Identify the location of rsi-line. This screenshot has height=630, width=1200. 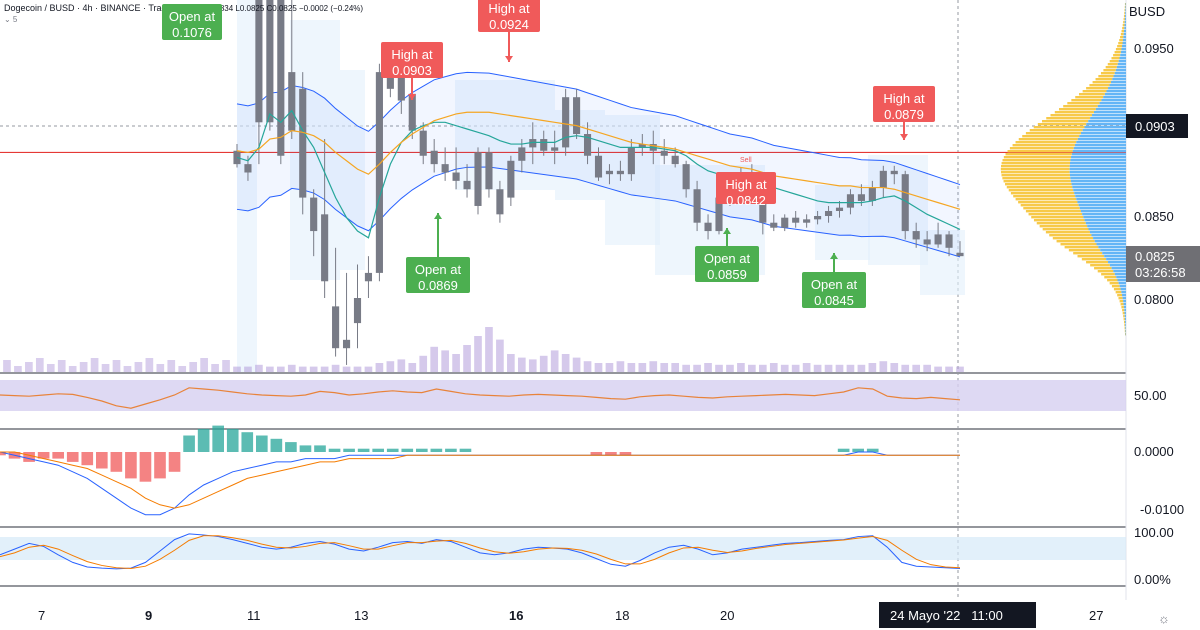
(480, 398).